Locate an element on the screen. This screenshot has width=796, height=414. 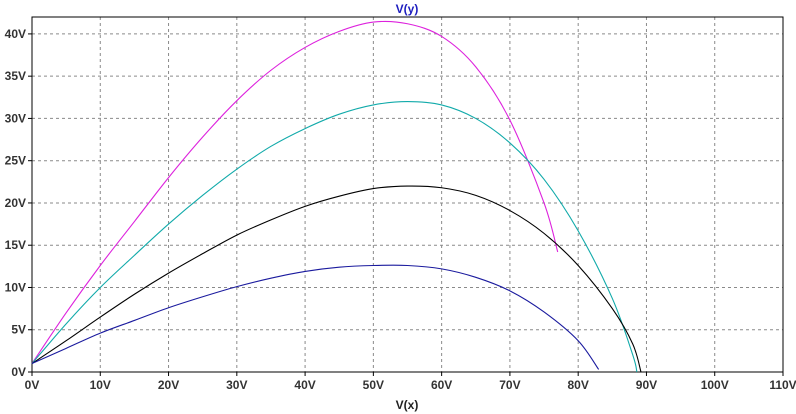
x-tick-label: 60V is located at coordinates (441, 385).